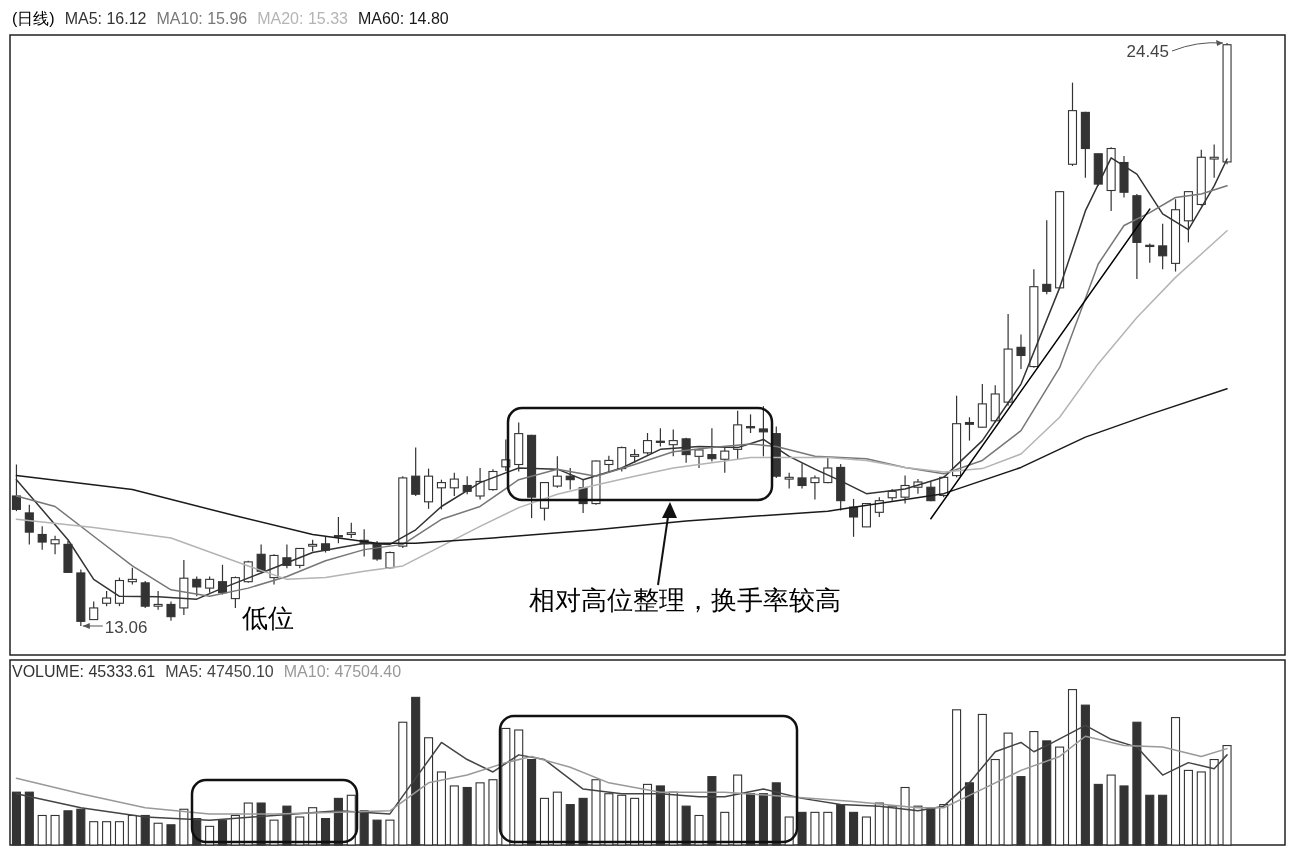 This screenshot has height=864, width=1302. I want to click on annotation: 相对高位整理，换手率较高, so click(685, 600).